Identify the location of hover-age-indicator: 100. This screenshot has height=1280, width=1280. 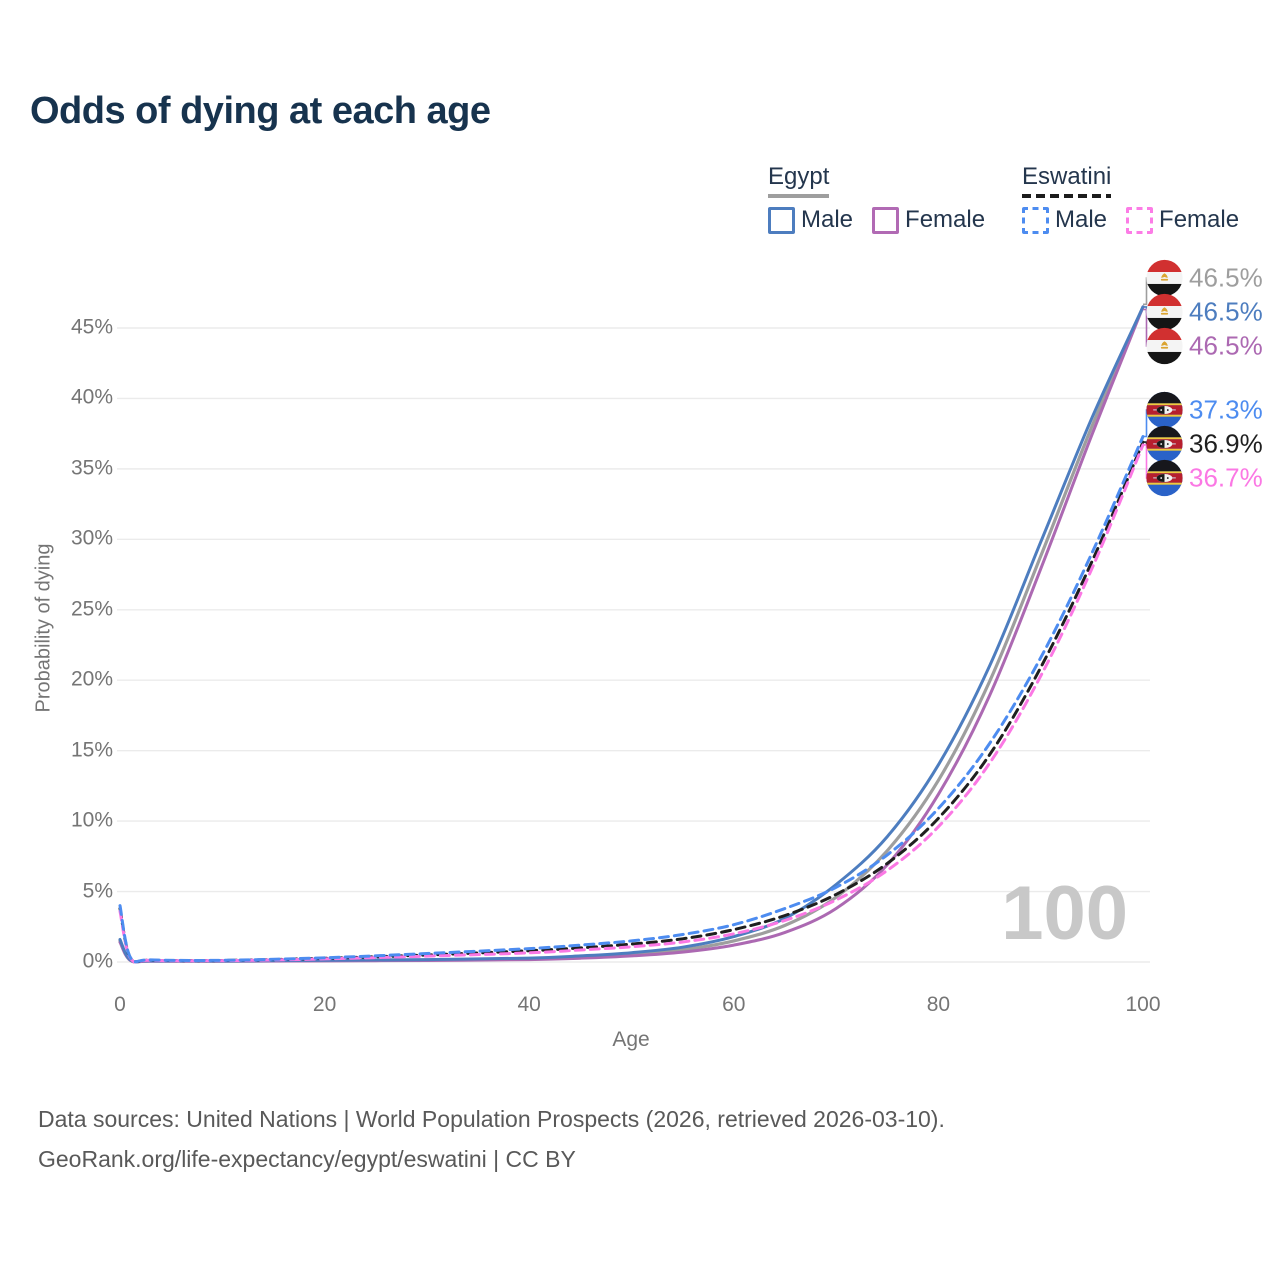
(1064, 913).